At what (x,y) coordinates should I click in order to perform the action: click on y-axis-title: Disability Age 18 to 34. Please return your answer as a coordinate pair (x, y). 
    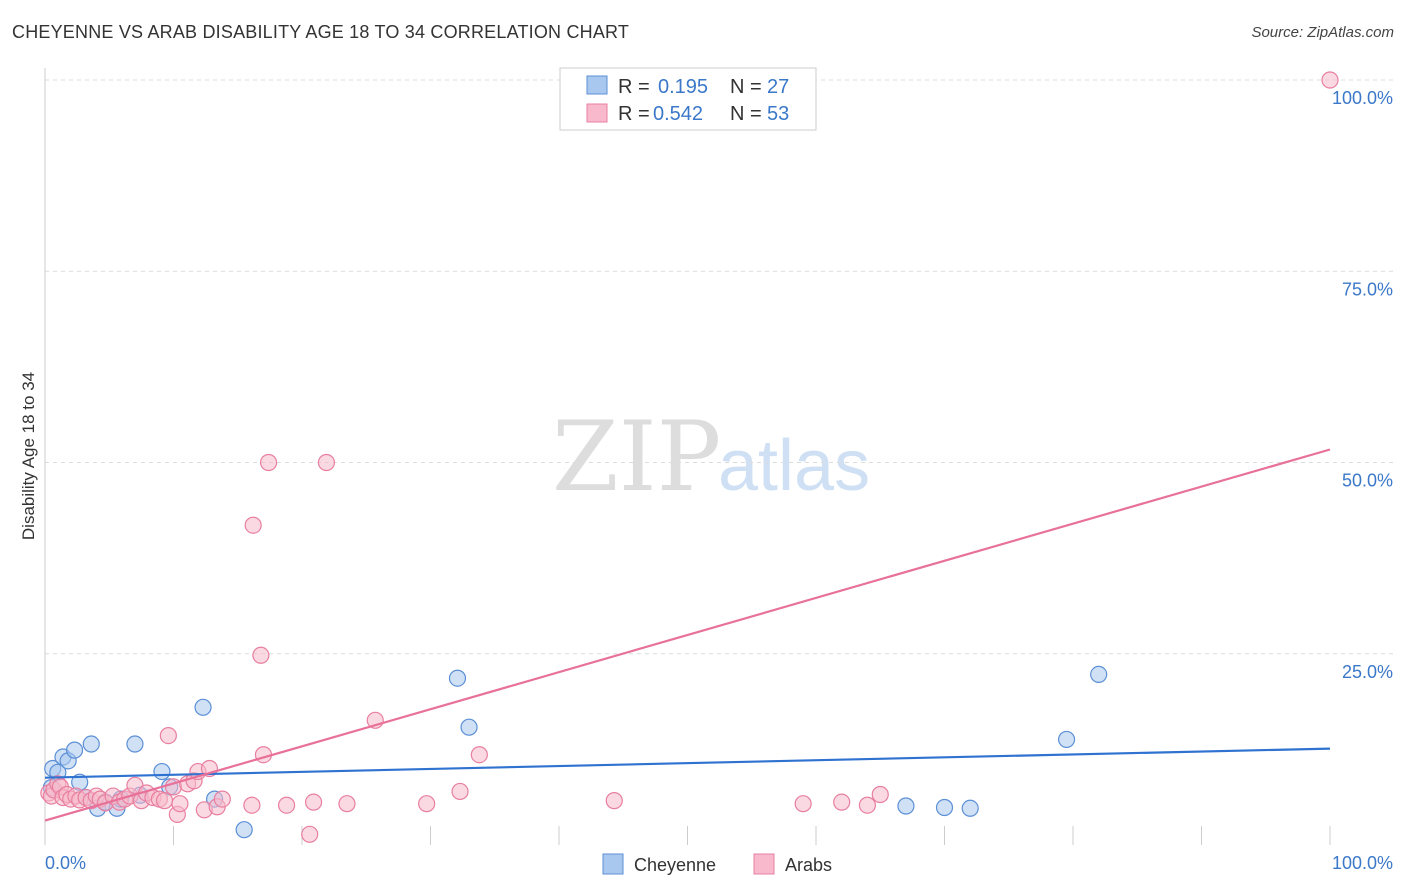
    Looking at the image, I should click on (28, 456).